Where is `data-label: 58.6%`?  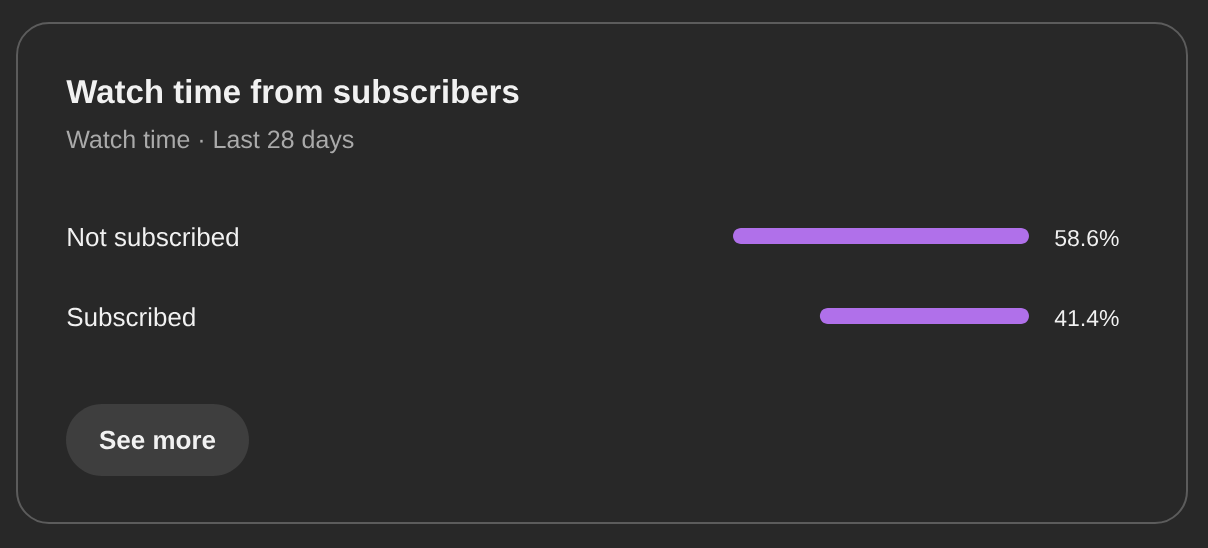
data-label: 58.6% is located at coordinates (1087, 238).